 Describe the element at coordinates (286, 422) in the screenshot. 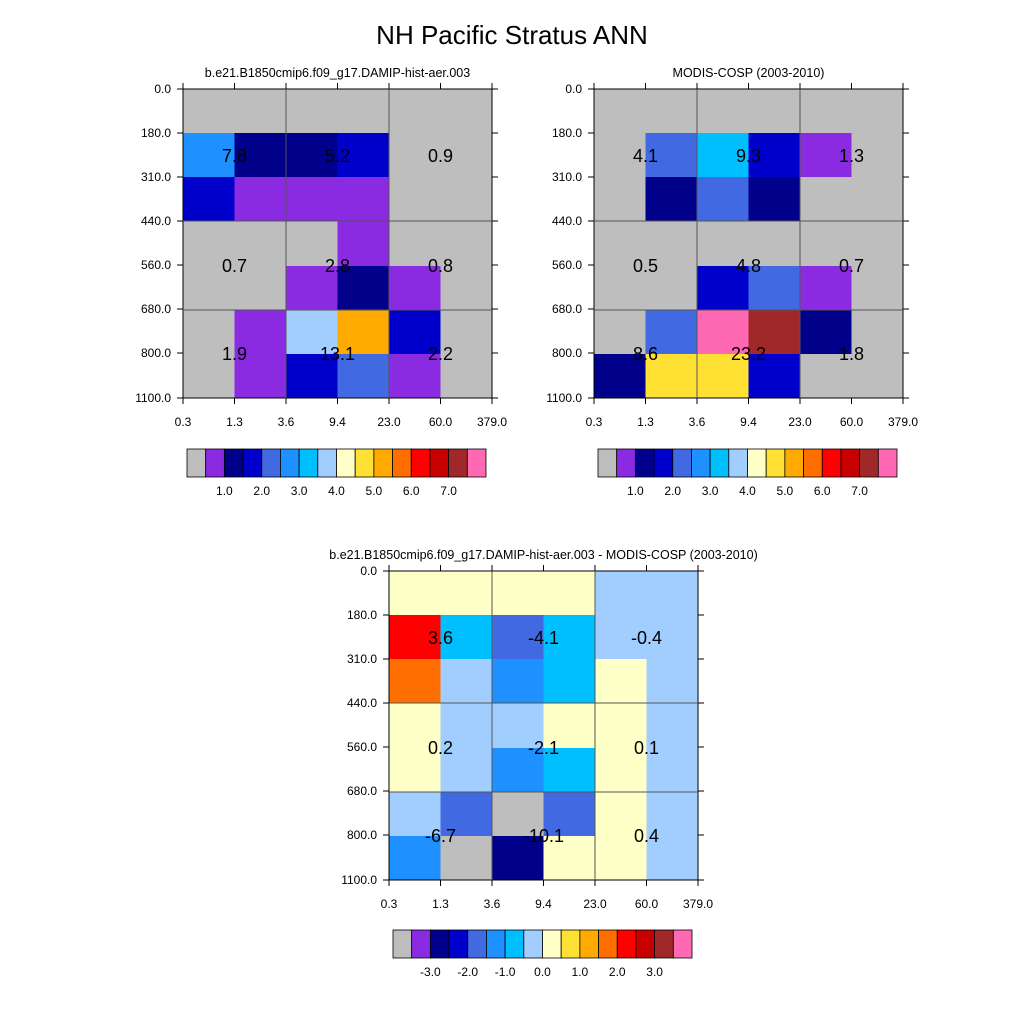

I see `x-tick-label: 3.6` at that location.